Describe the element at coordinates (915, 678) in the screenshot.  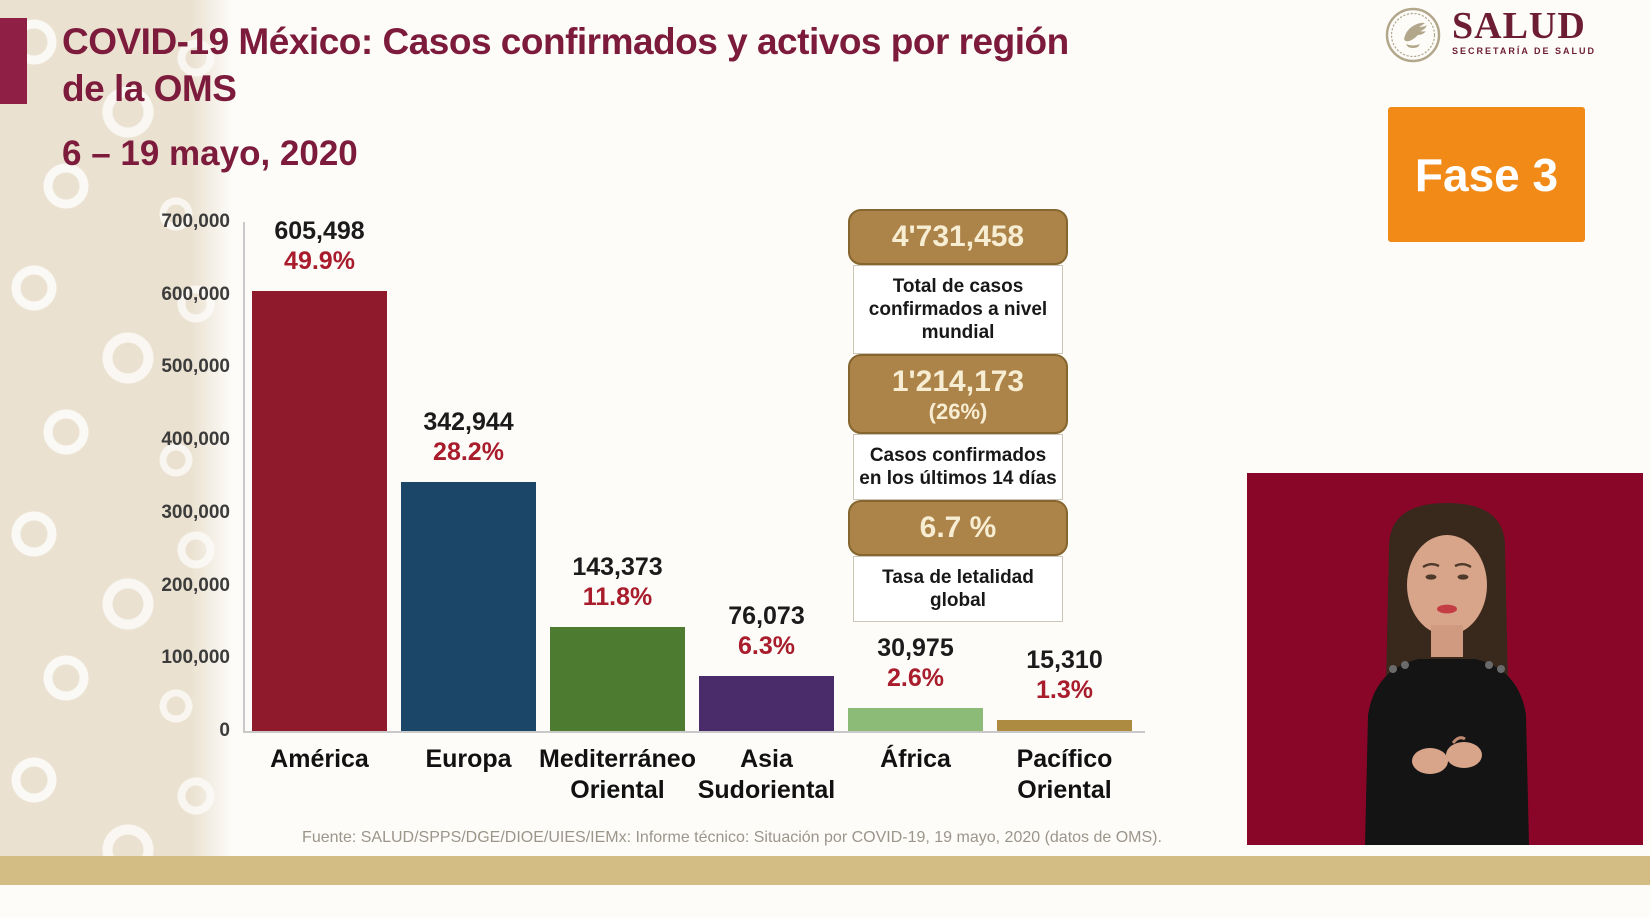
I see `bar-pct-label: 2.6%` at that location.